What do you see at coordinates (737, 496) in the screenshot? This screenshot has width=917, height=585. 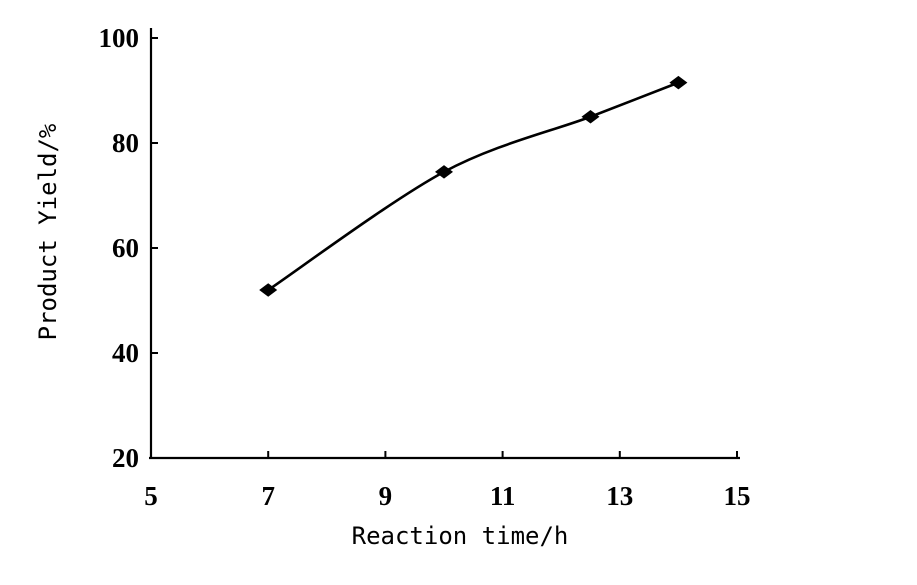 I see `x-tick-label: 15` at bounding box center [737, 496].